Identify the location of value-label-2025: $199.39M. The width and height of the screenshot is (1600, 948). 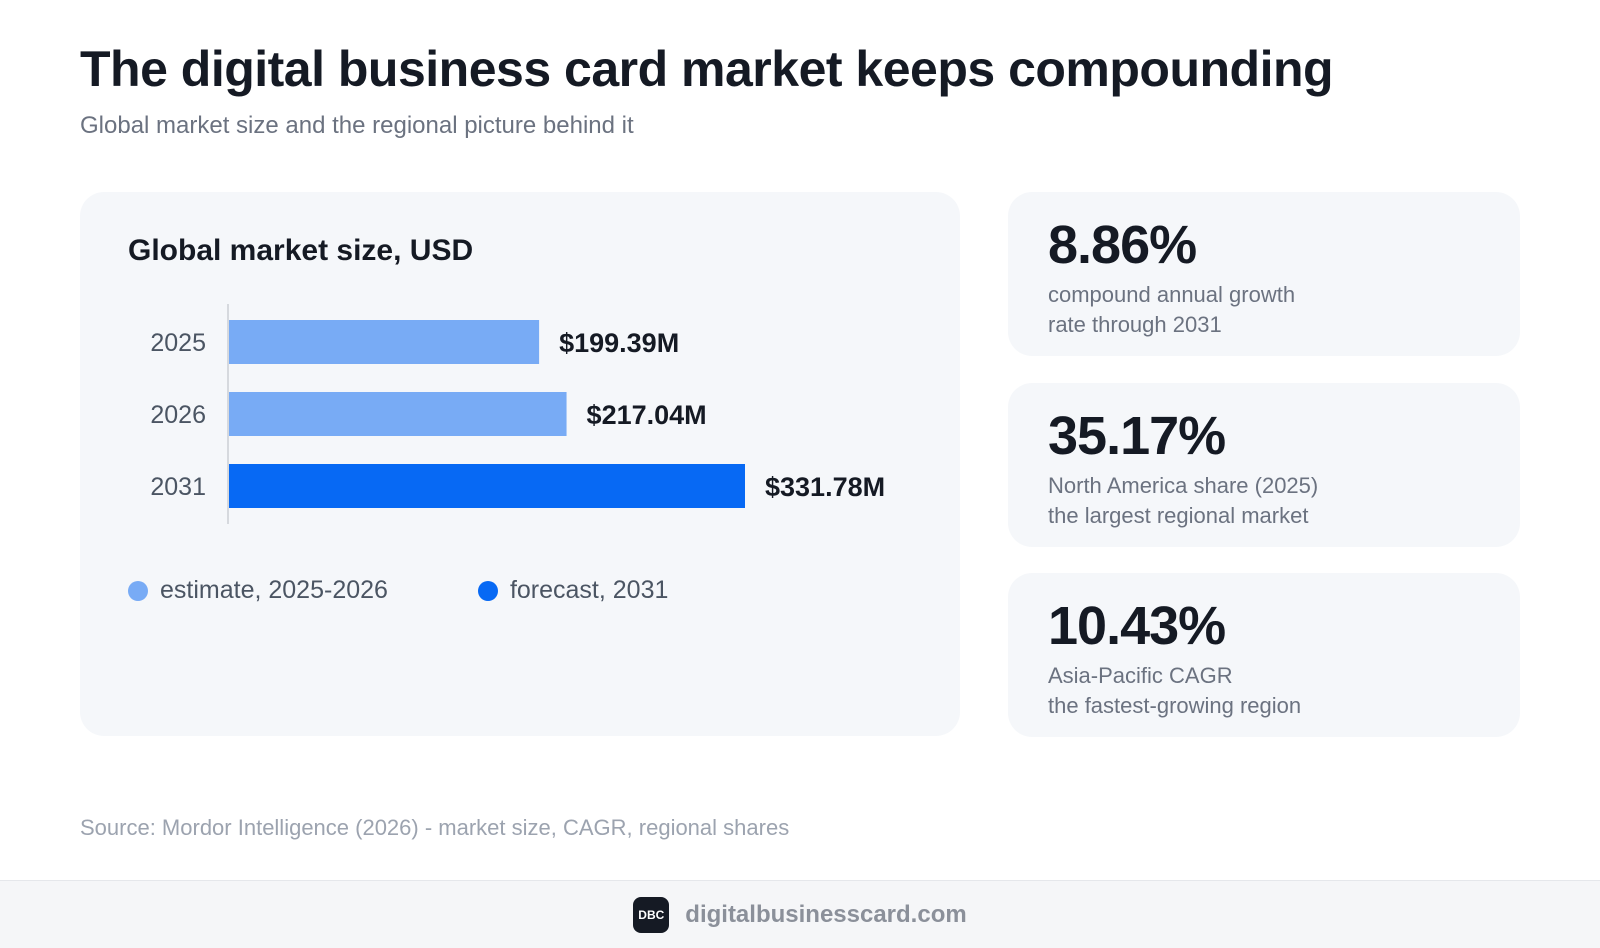
(619, 343).